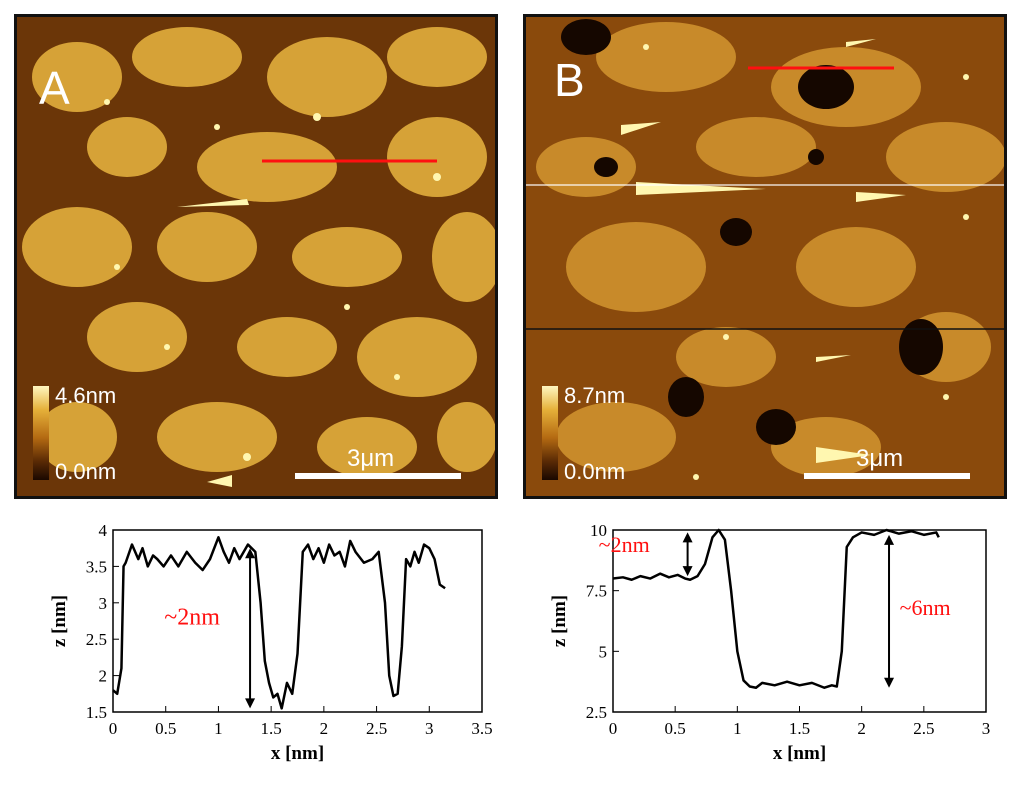 This screenshot has width=1024, height=794. I want to click on y-tick-label-a-5: 4, so click(103, 530).